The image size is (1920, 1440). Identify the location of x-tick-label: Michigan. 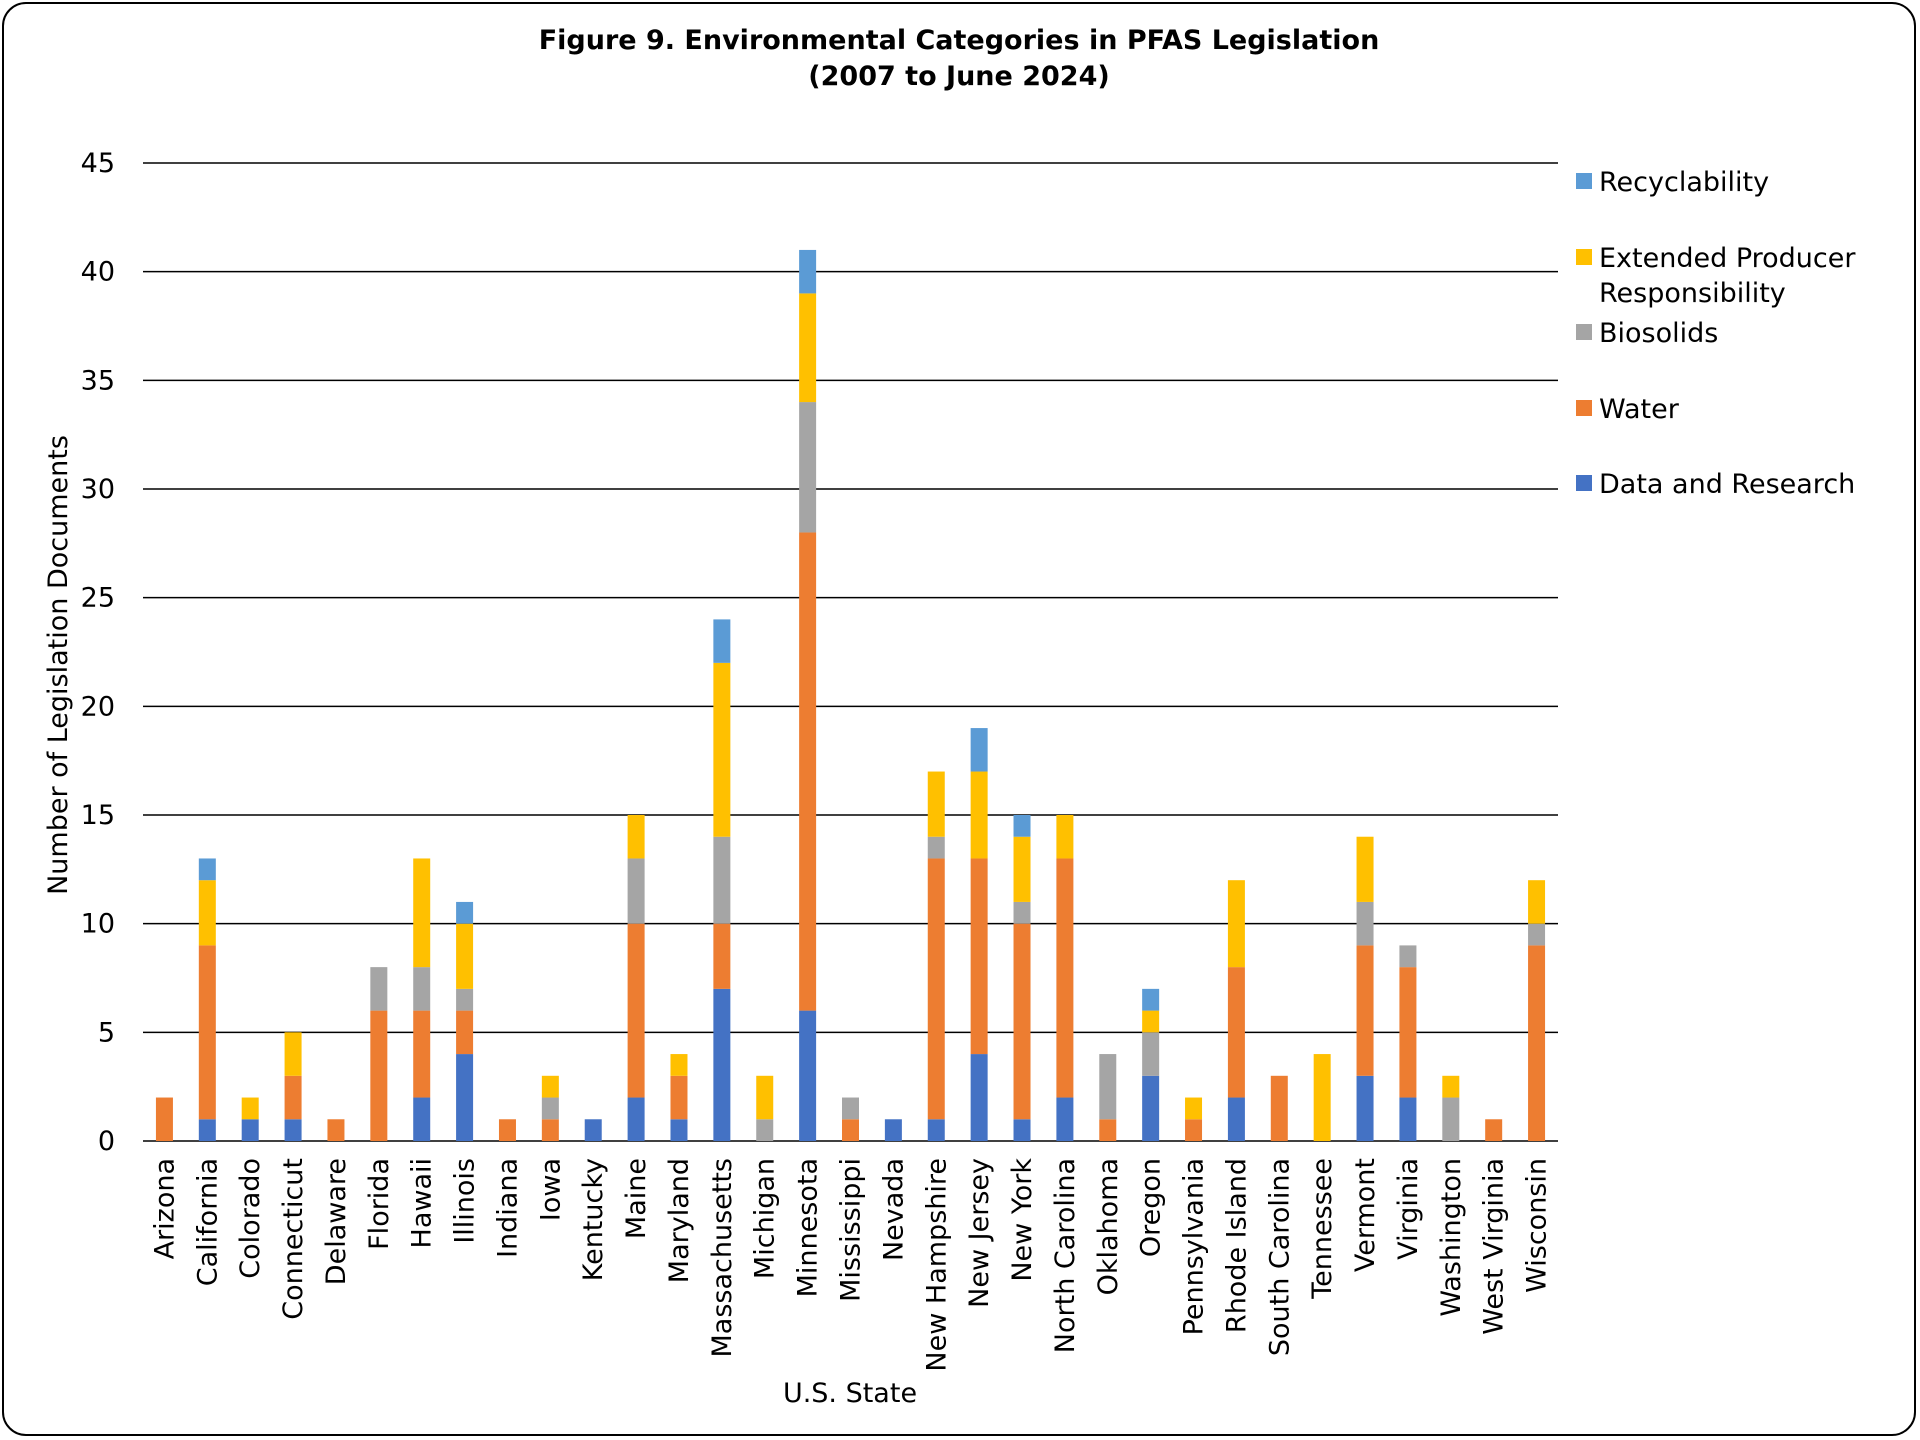
(765, 1218).